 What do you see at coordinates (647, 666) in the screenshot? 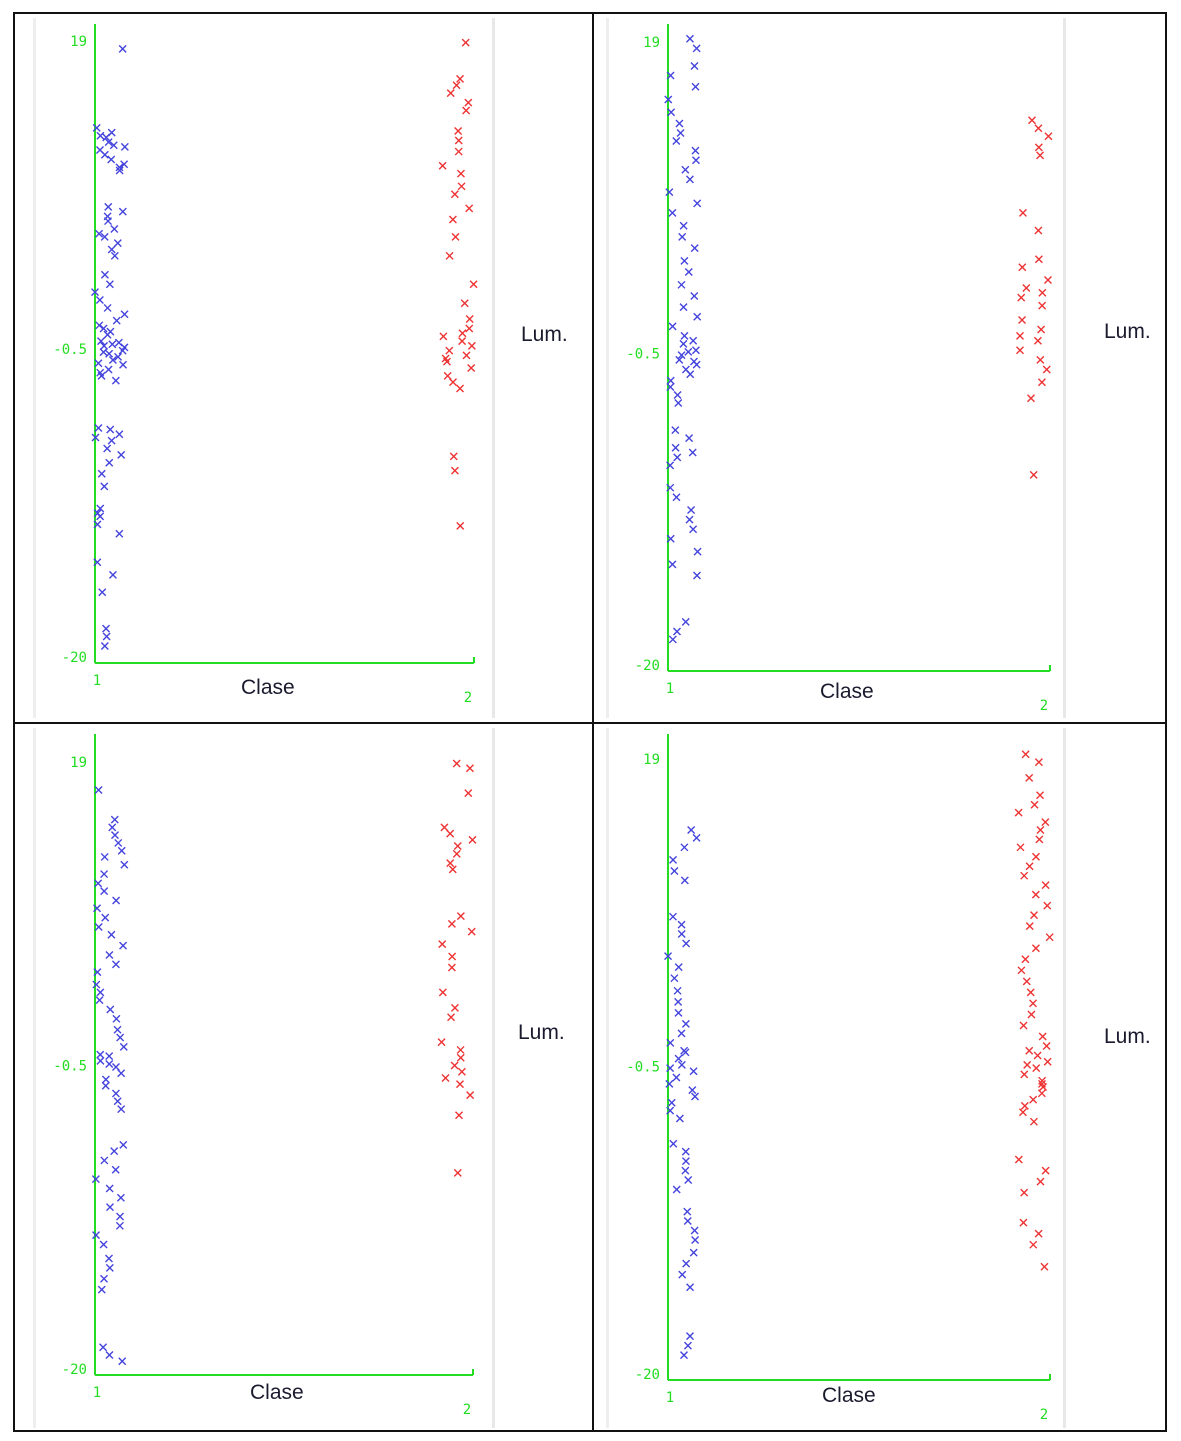
I see `y-tick-label: -20` at bounding box center [647, 666].